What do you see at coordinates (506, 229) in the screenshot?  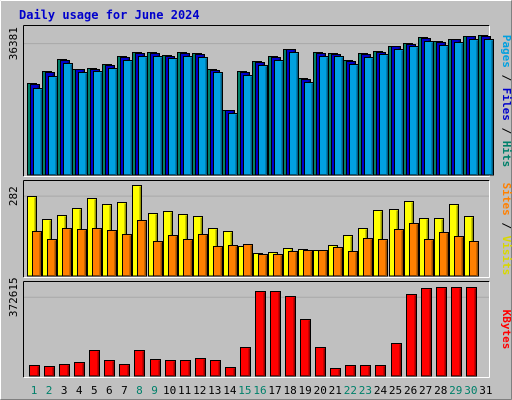 I see `legend-label: Sites / Visits` at bounding box center [506, 229].